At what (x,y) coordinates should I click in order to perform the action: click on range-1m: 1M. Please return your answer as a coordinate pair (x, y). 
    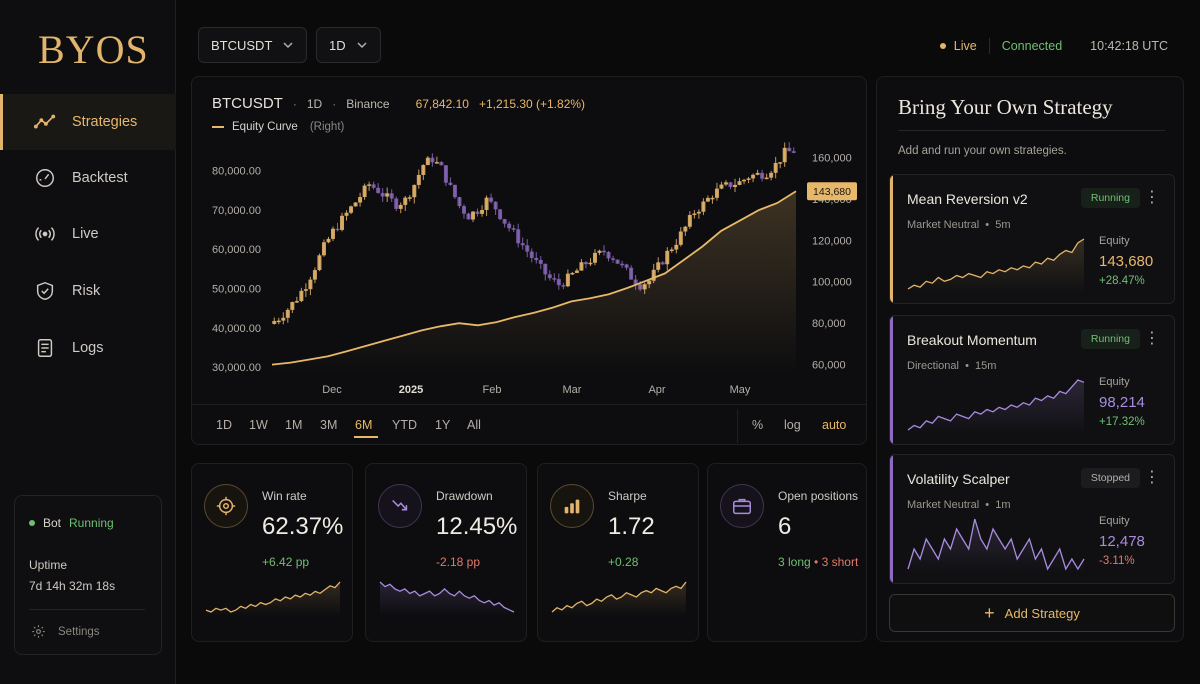
    Looking at the image, I should click on (294, 425).